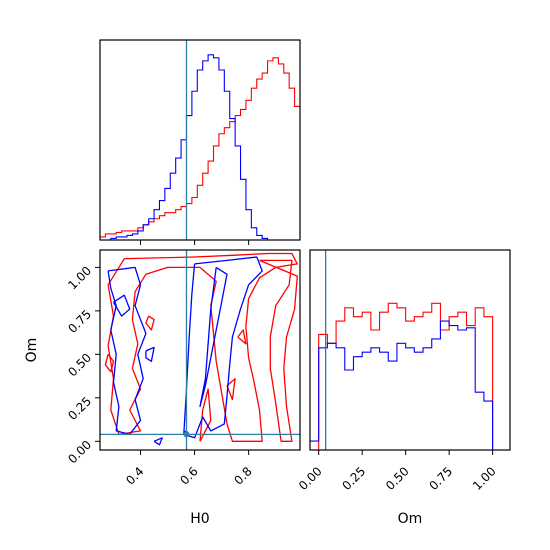 This screenshot has width=550, height=550. I want to click on joint-truth-point, so click(186, 434).